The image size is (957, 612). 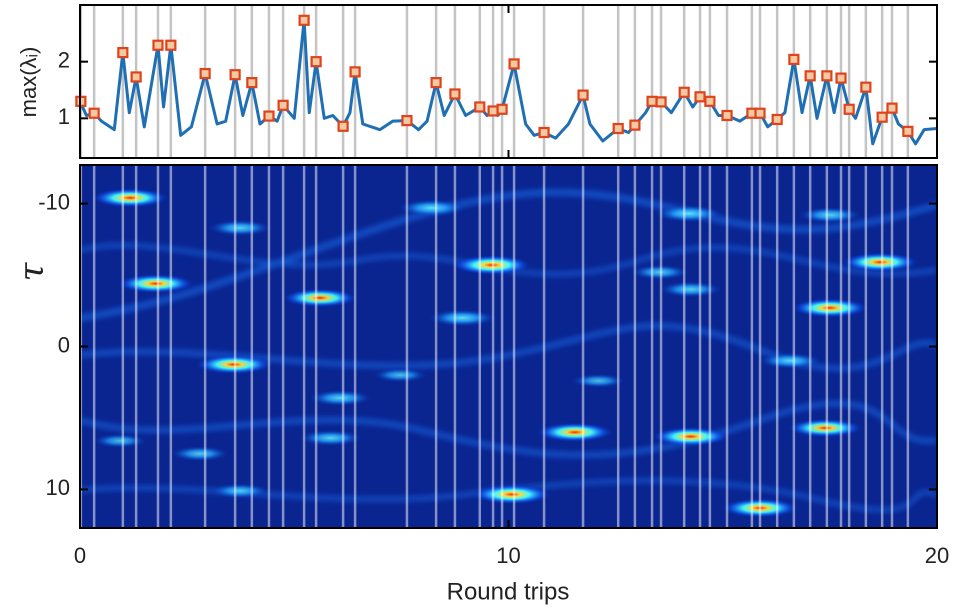 What do you see at coordinates (64, 116) in the screenshot?
I see `y-tick-label: 1` at bounding box center [64, 116].